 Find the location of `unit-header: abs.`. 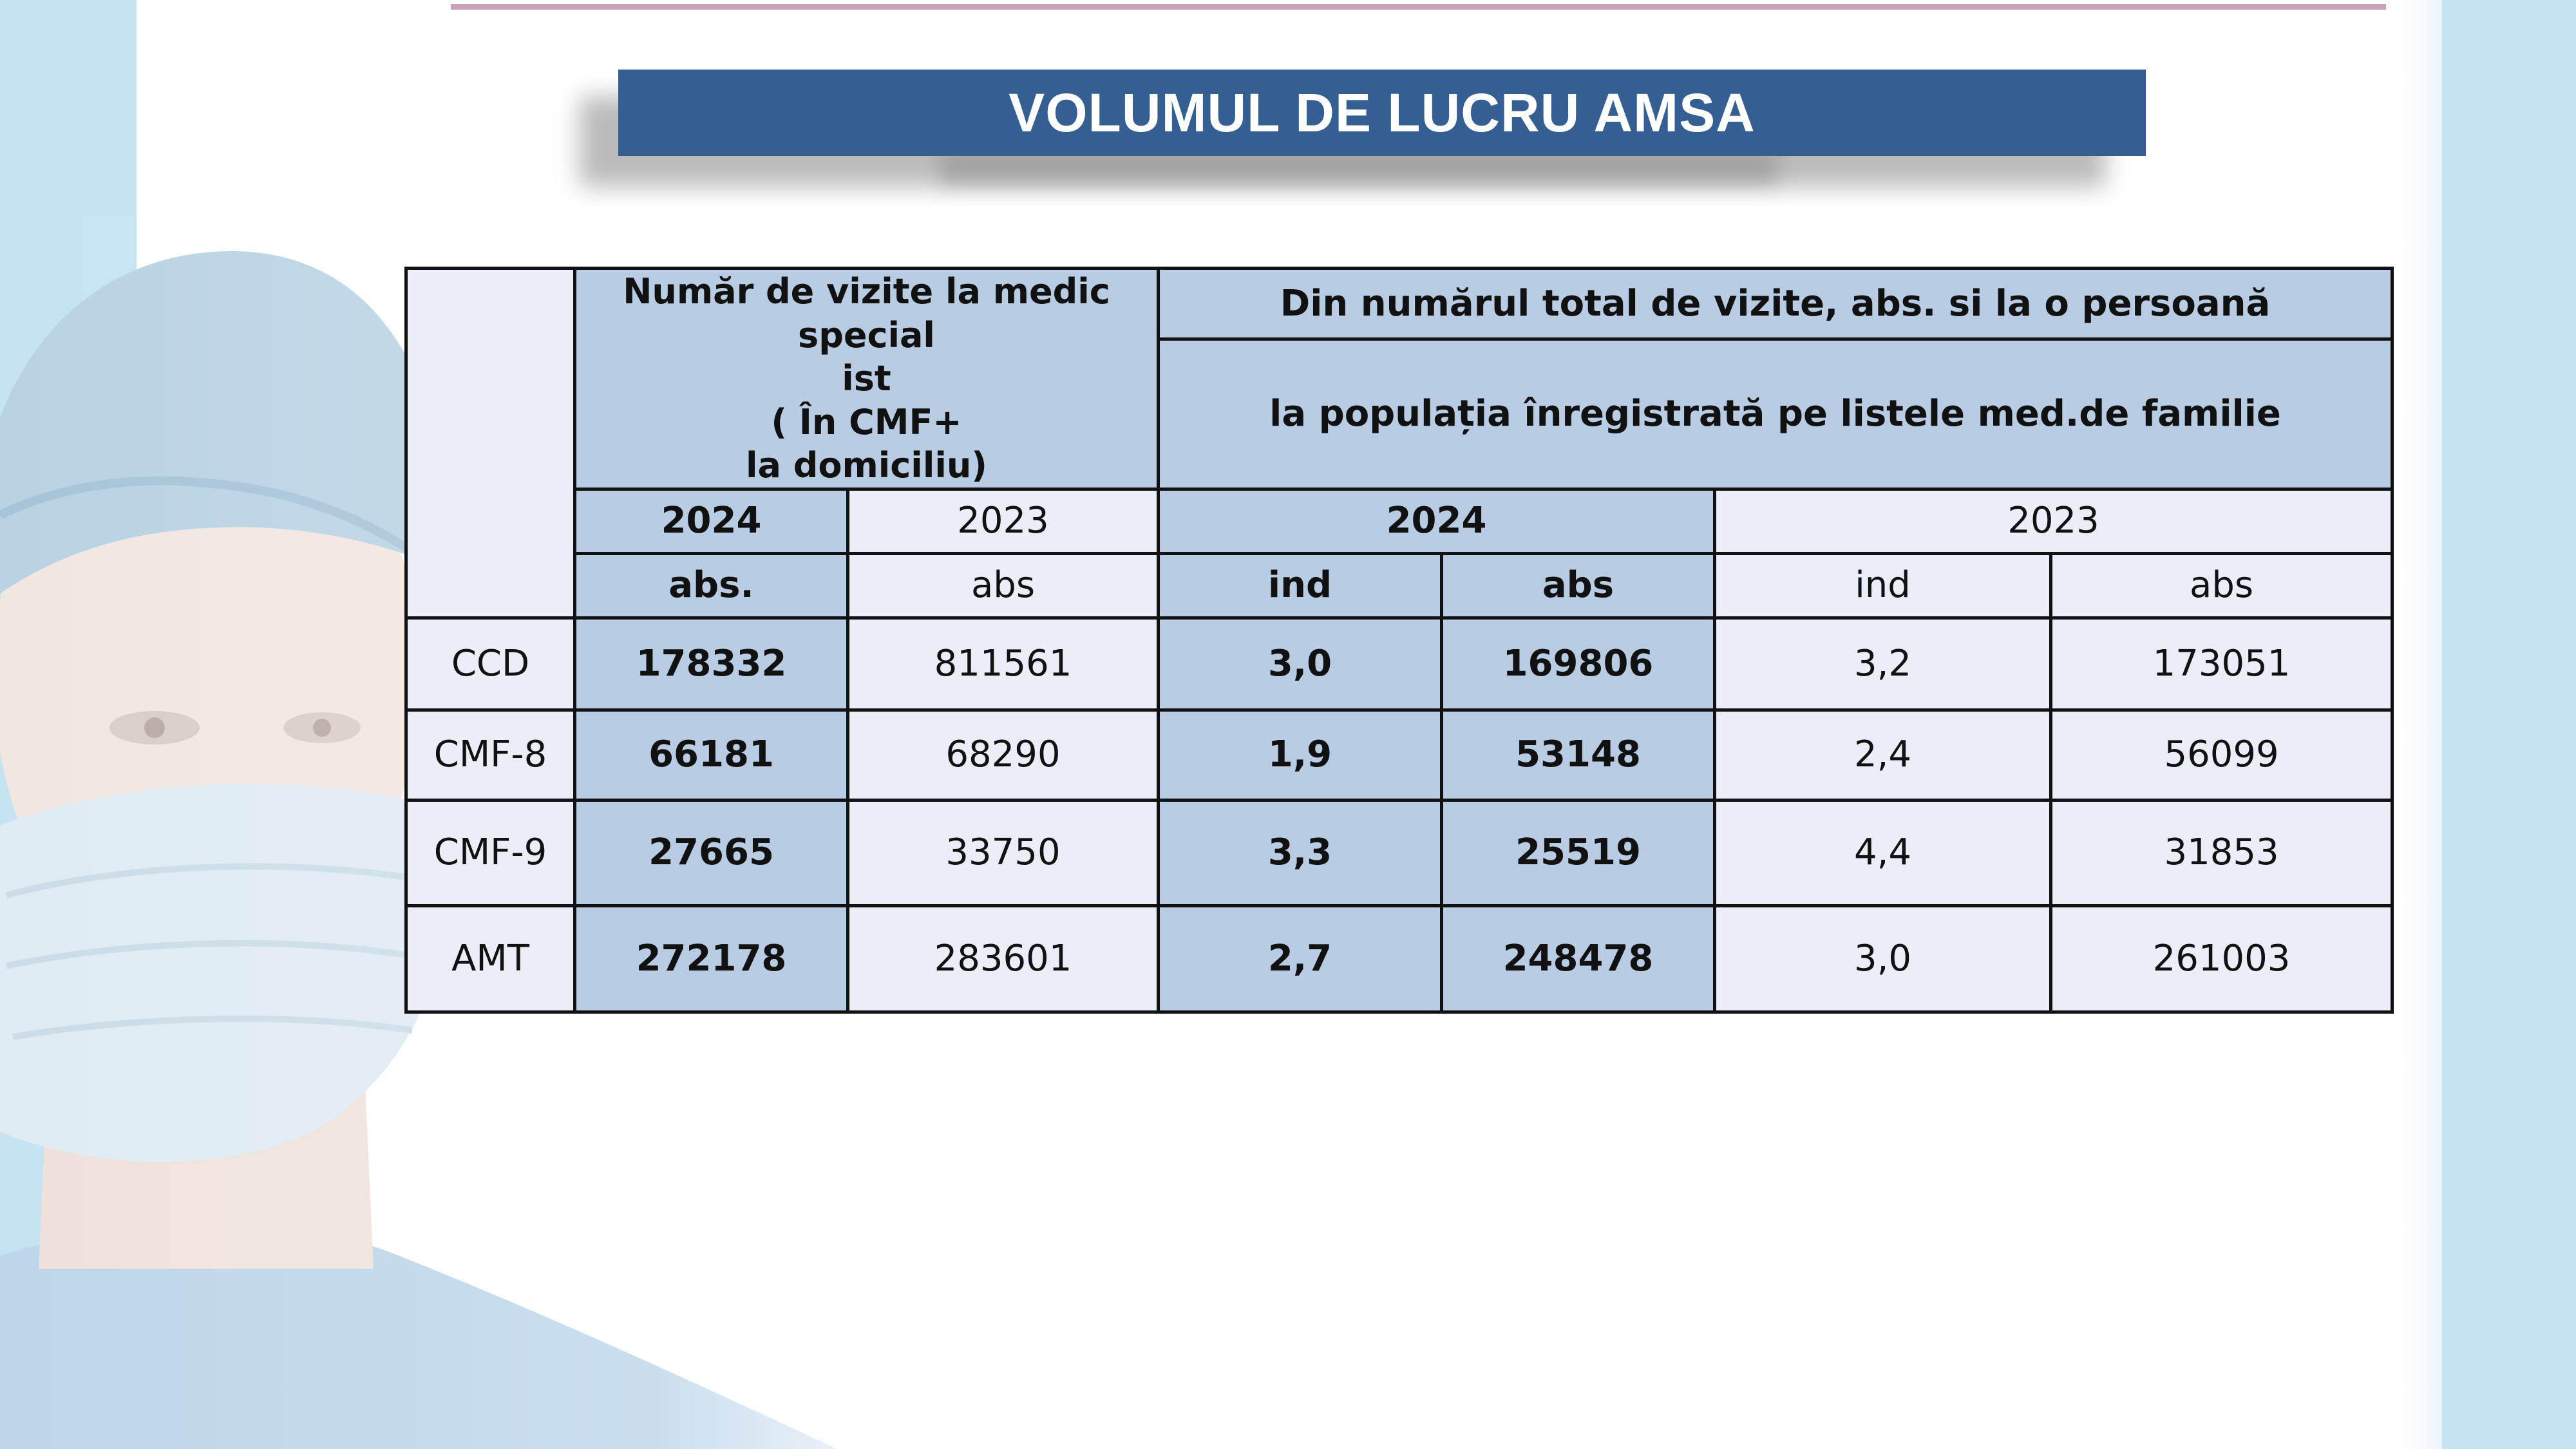

unit-header: abs. is located at coordinates (711, 586).